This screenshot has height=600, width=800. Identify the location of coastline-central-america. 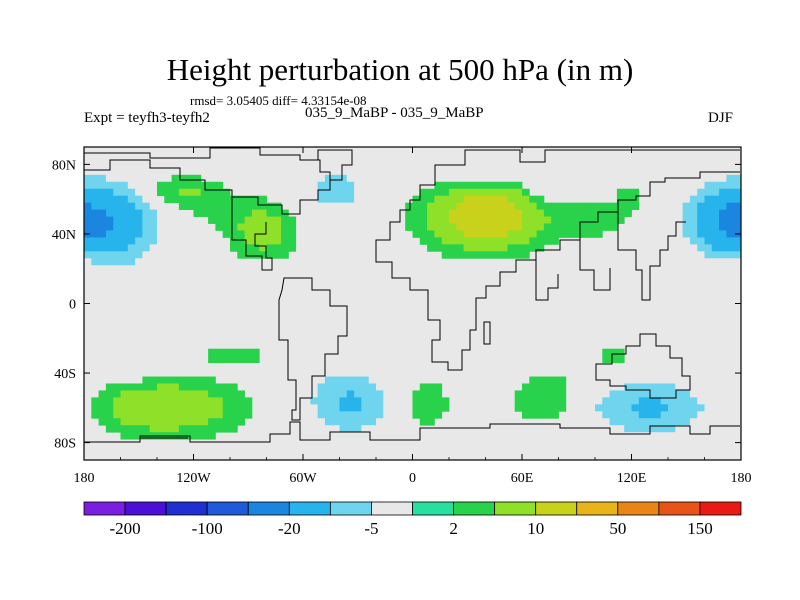
(252, 234).